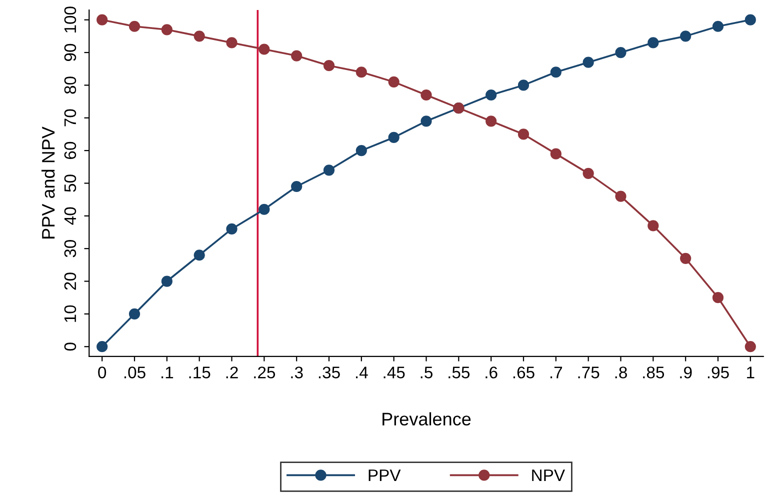 Image resolution: width=775 pixels, height=502 pixels. Describe the element at coordinates (394, 372) in the screenshot. I see `x-tick-label: .45` at that location.